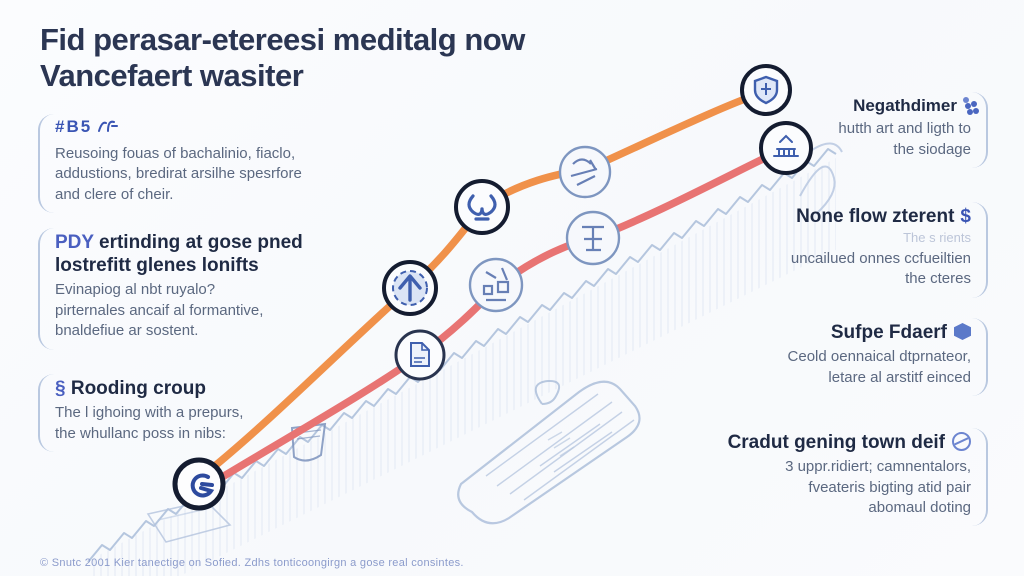  I want to click on hexagon-icon, so click(962, 331).